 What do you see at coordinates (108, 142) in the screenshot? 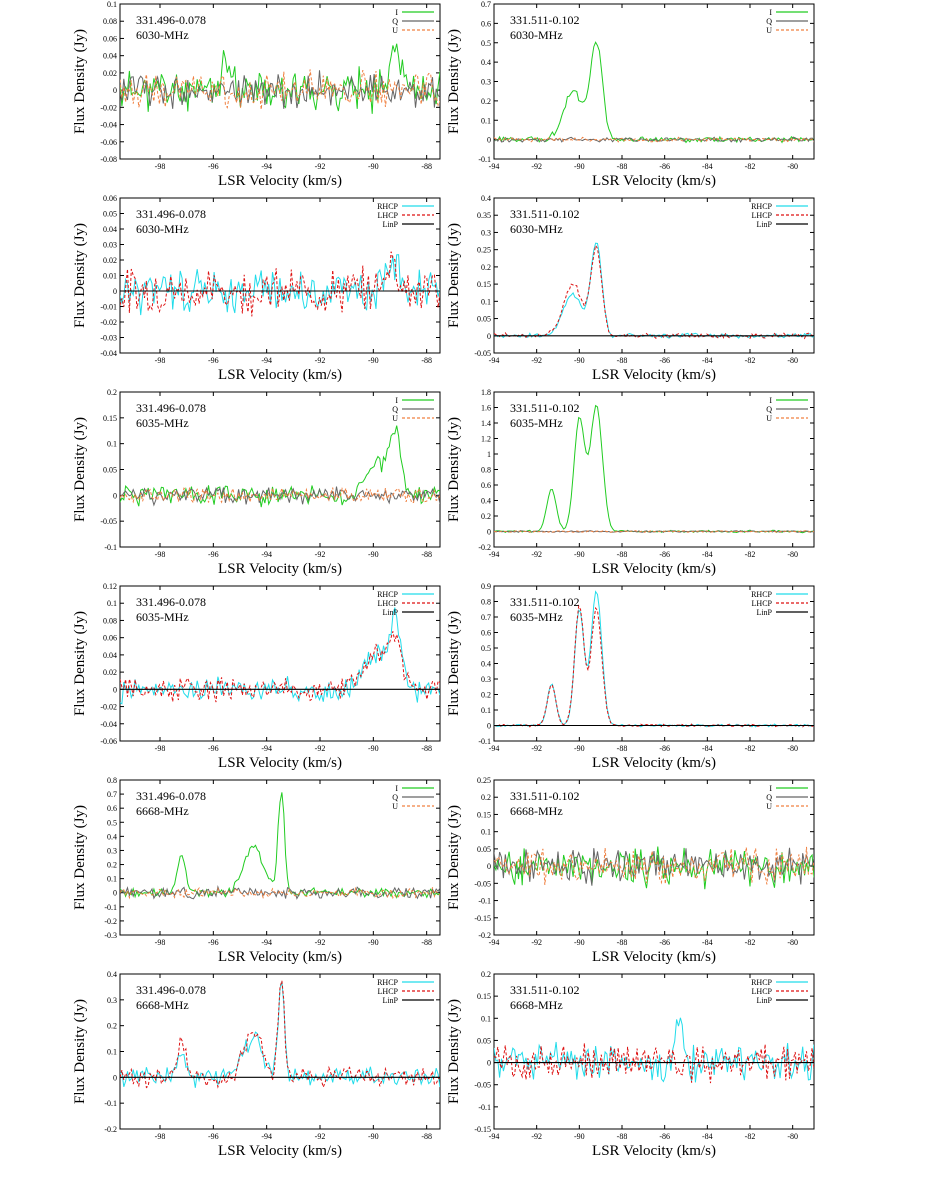
I see `y-tick-label: -0.06` at bounding box center [108, 142].